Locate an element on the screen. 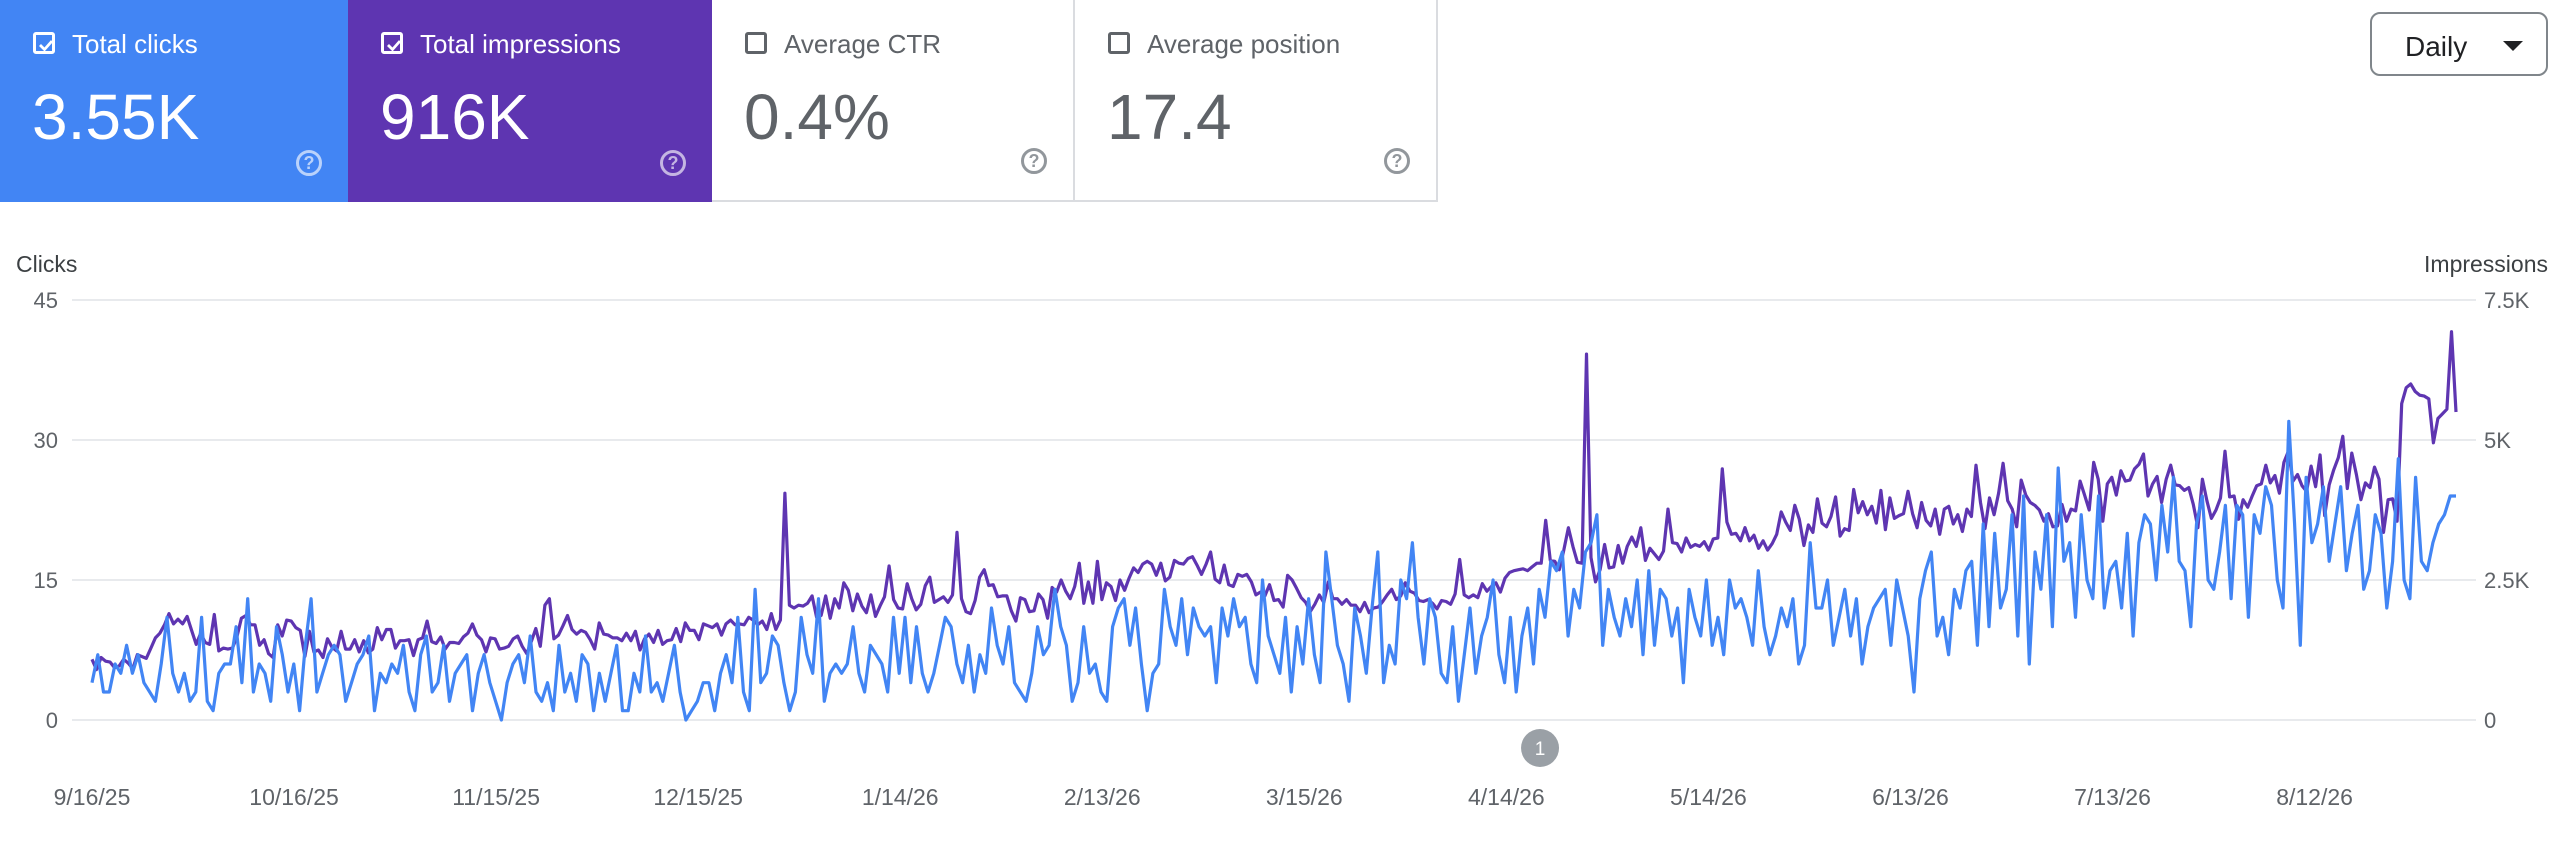 The image size is (2560, 853). metric-label: Total clicks is located at coordinates (135, 44).